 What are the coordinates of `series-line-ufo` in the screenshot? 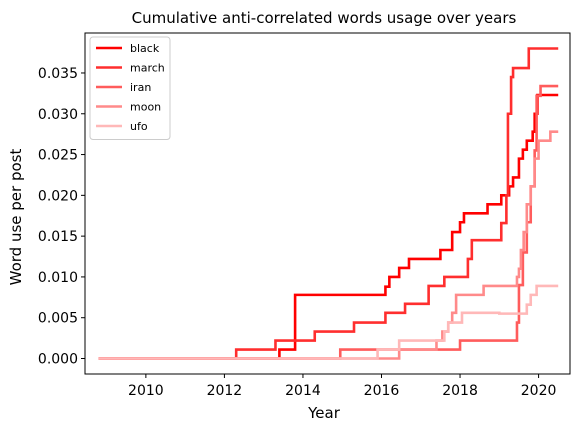 It's located at (328, 322).